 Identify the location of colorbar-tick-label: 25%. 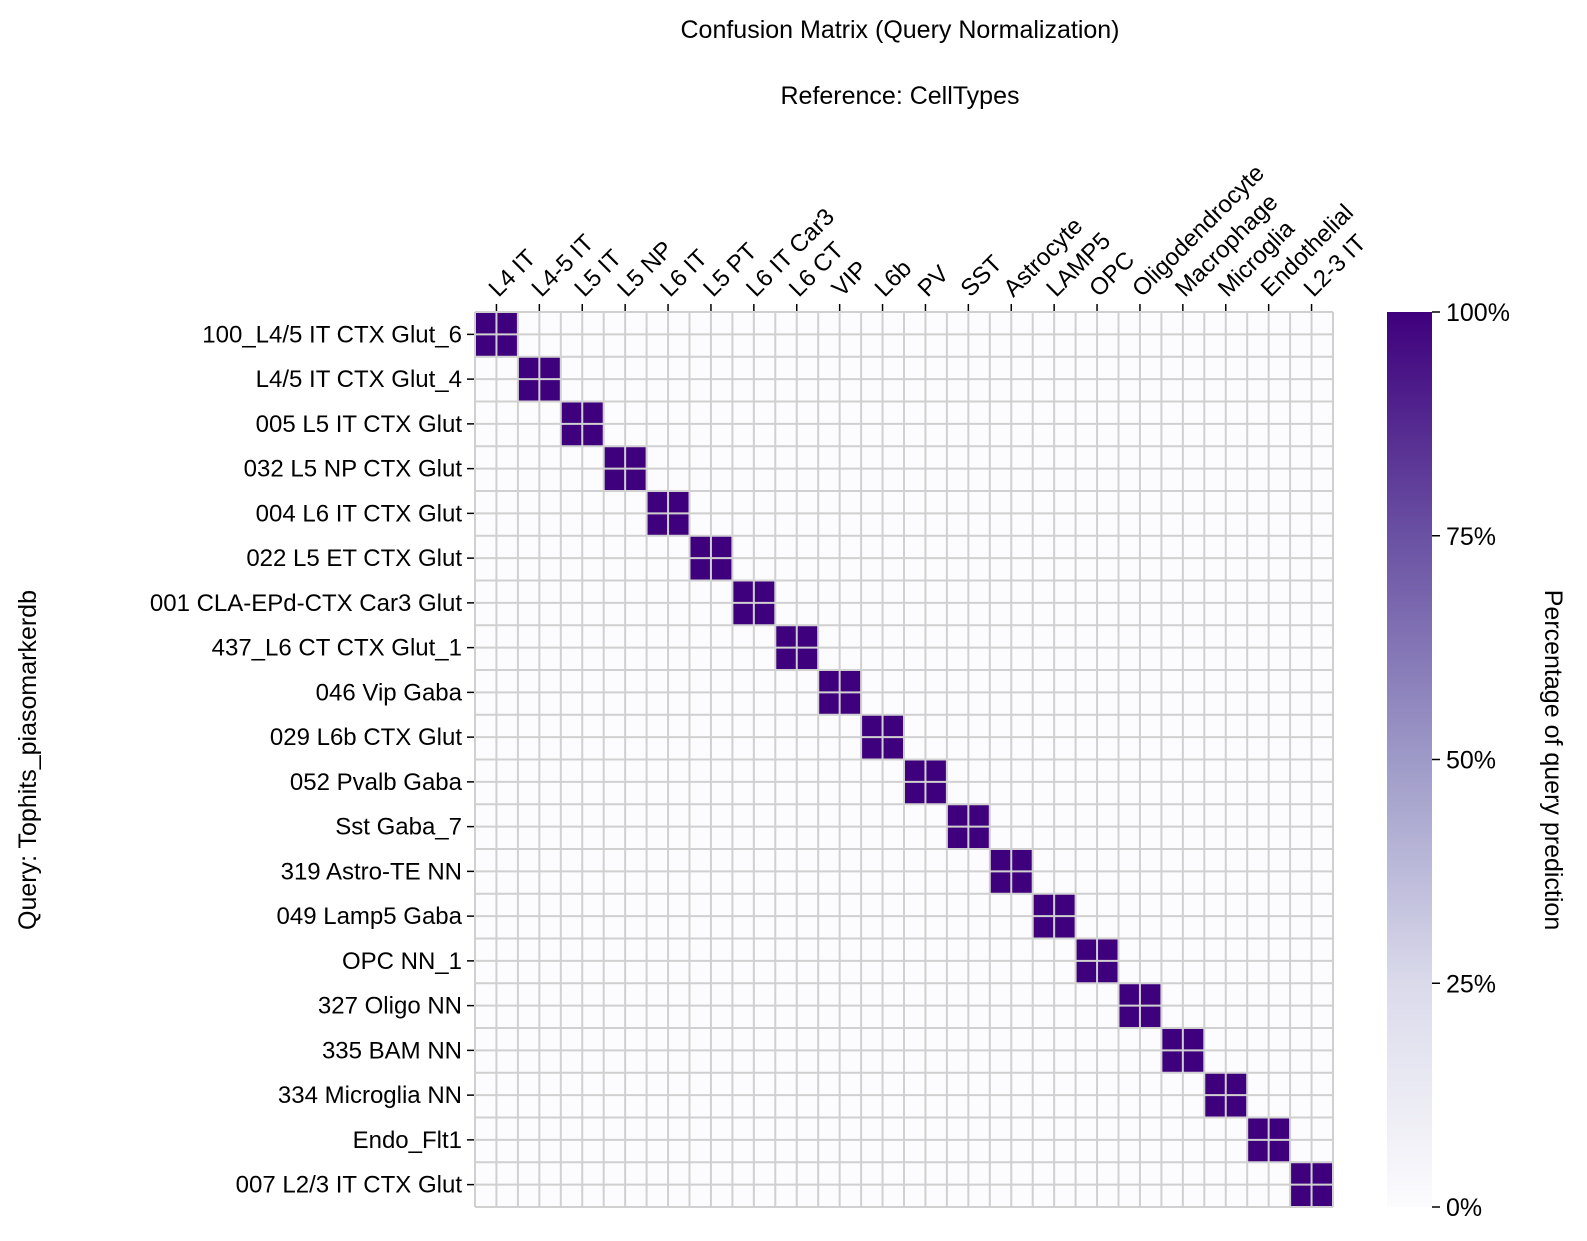
(1471, 984).